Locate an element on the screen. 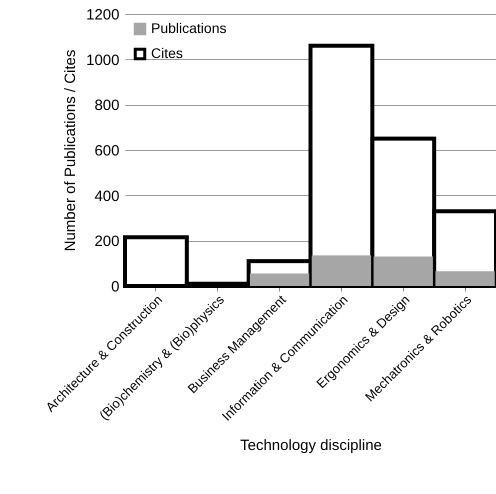 The height and width of the screenshot is (494, 496). y-axis-title: Number of Publications / Cites is located at coordinates (71, 151).